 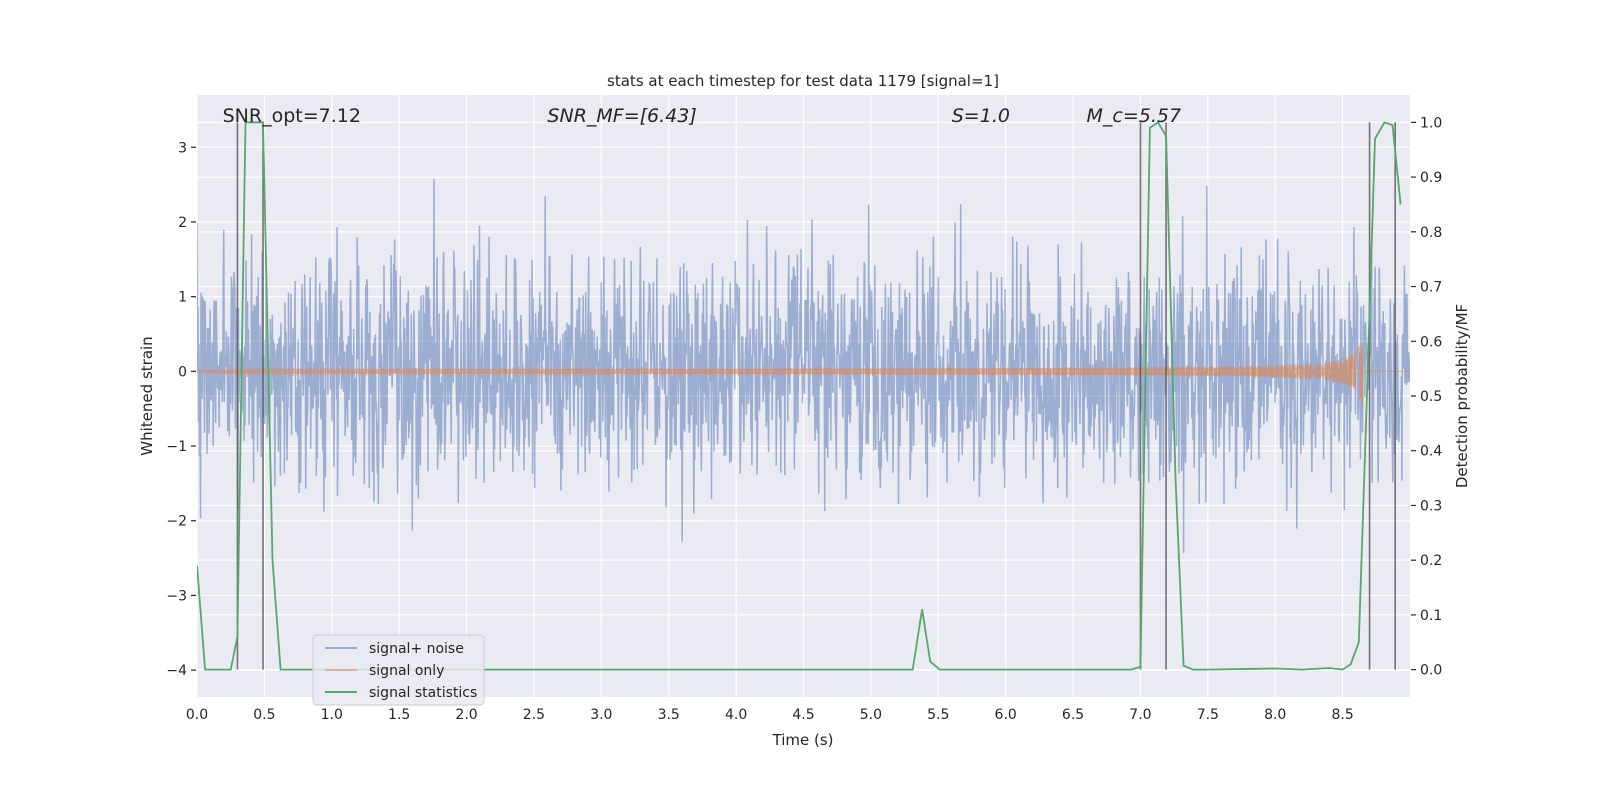 I want to click on annotation-chirp-mass: M_c=5.57, so click(x=1134, y=116).